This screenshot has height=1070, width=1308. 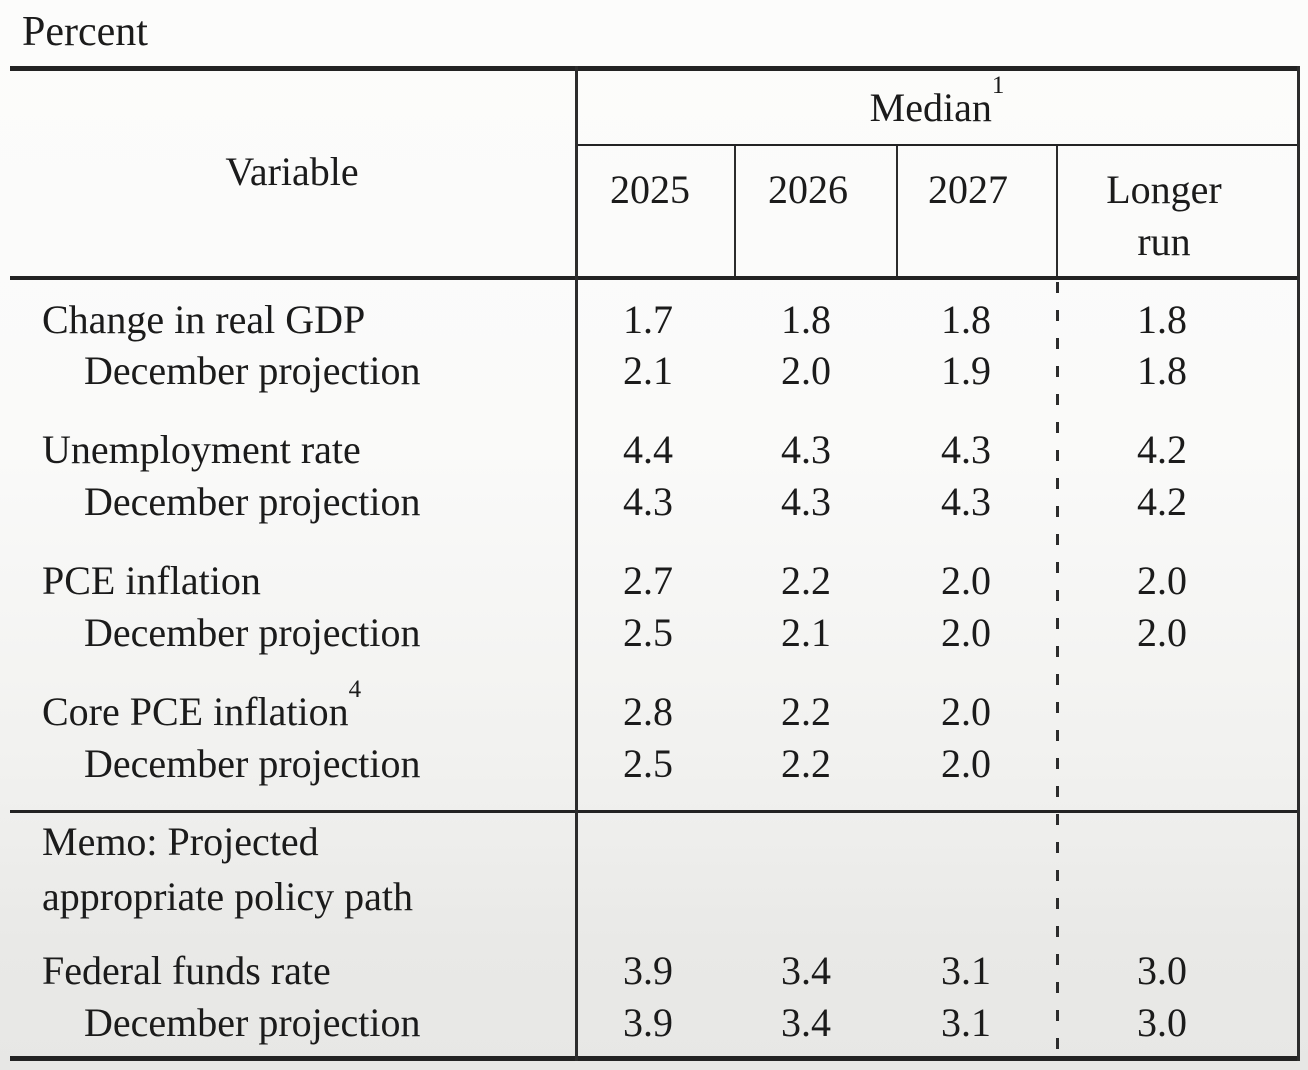 I want to click on col-header-2027: 2027, so click(x=968, y=189).